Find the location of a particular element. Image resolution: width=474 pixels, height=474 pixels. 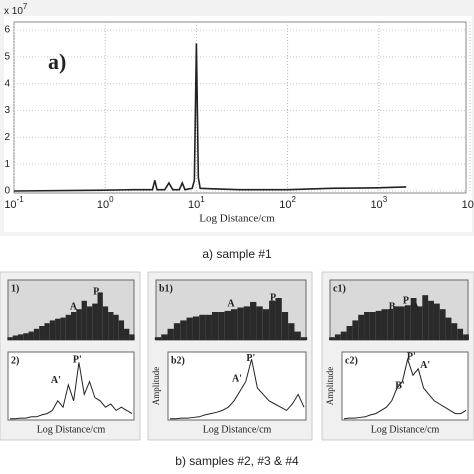

x-axis-label: Log Distance/cm is located at coordinates (237, 219).